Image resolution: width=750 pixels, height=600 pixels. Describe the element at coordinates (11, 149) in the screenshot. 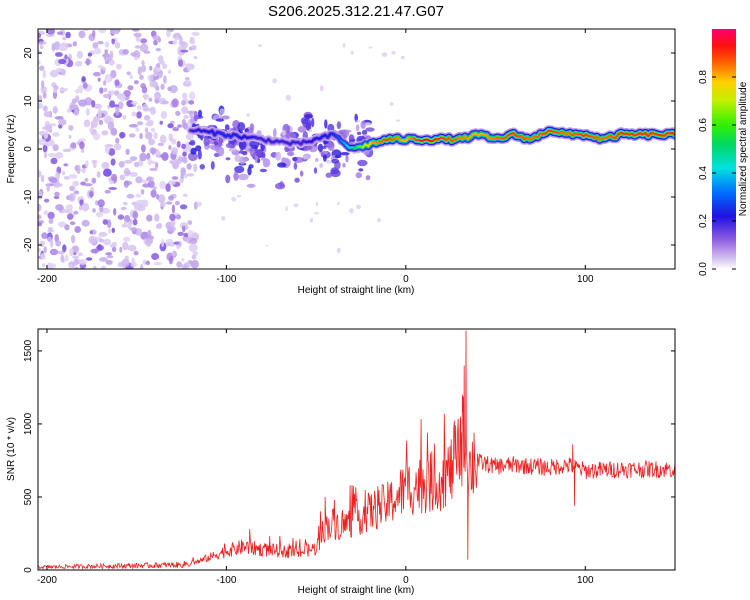

I see `spectrogram-ylabel: Frequency (Hz)` at that location.